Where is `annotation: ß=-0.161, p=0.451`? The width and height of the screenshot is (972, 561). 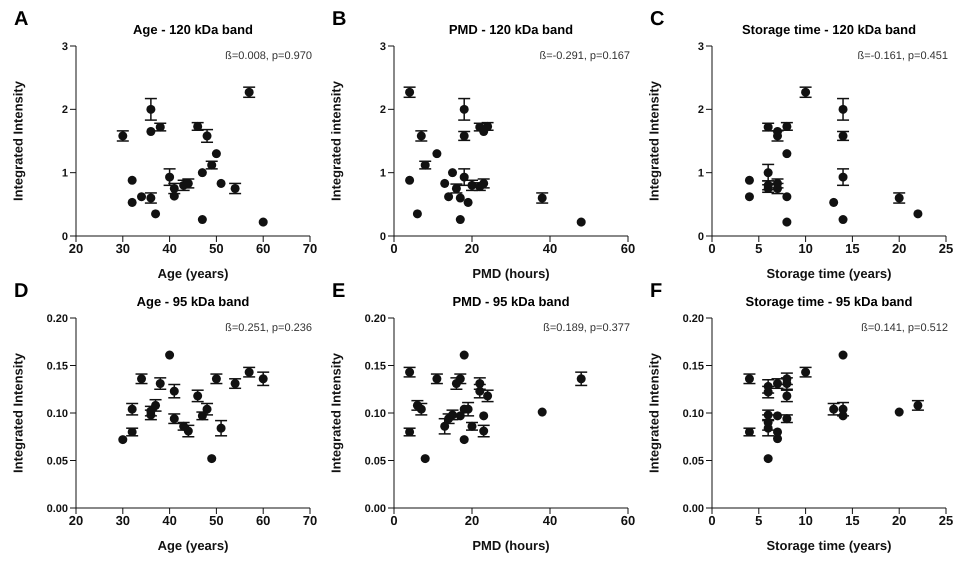 annotation: ß=-0.161, p=0.451 is located at coordinates (902, 56).